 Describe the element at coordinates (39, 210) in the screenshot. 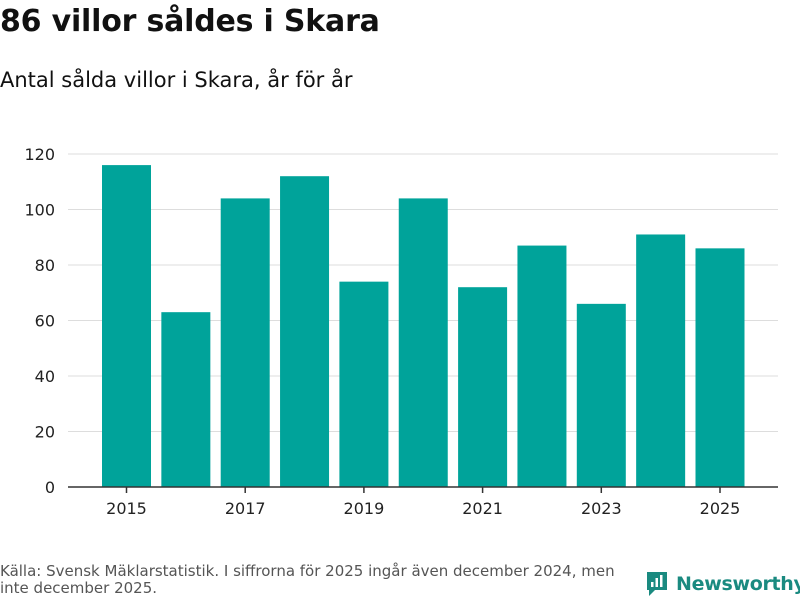

I see `y-tick-label: 100` at that location.